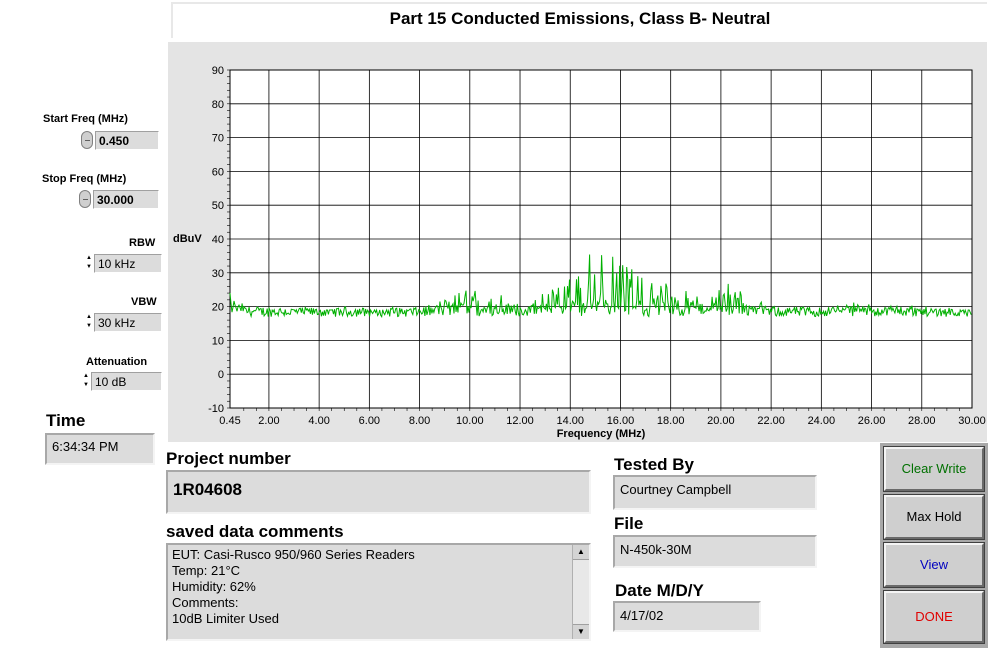 This screenshot has width=998, height=652. What do you see at coordinates (687, 616) in the screenshot?
I see `date-field: 4/17/02` at bounding box center [687, 616].